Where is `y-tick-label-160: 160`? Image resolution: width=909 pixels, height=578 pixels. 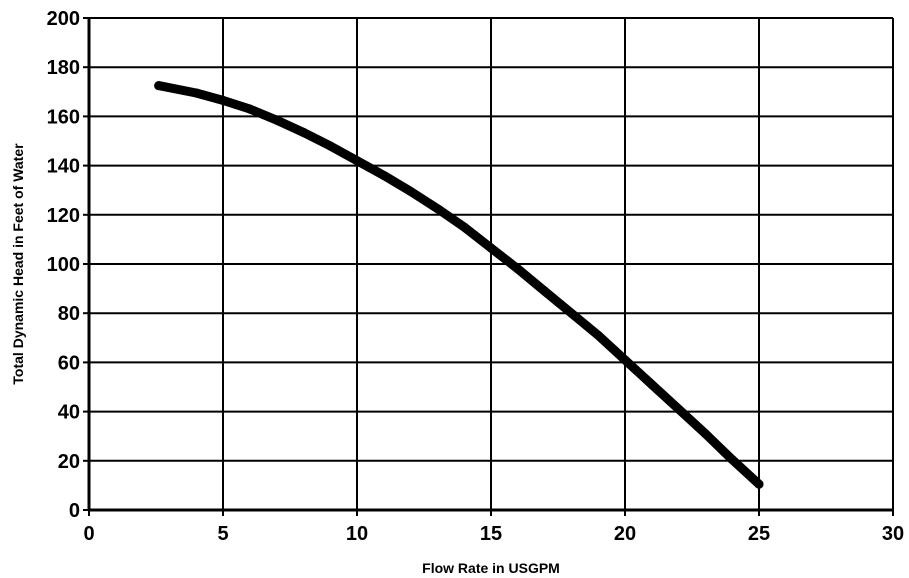 y-tick-label-160: 160 is located at coordinates (63, 117).